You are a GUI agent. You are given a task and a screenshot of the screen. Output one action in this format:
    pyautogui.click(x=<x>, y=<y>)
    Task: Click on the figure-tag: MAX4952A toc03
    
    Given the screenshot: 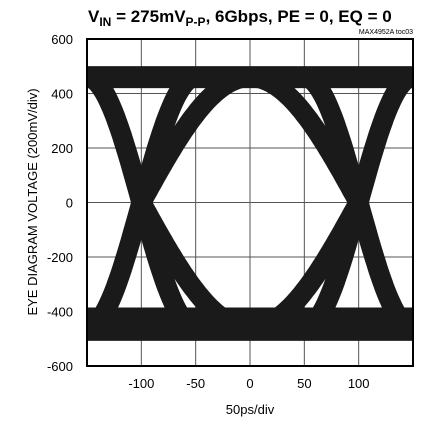 What is the action you would take?
    pyautogui.click(x=386, y=32)
    